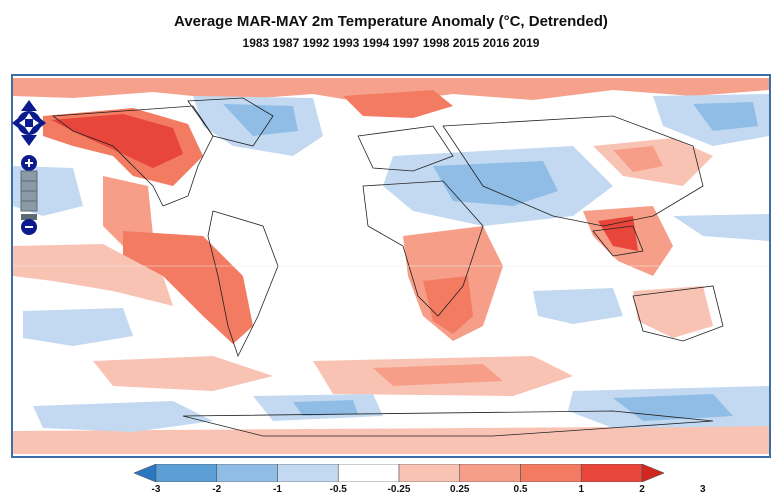 This screenshot has width=782, height=499. Describe the element at coordinates (156, 489) in the screenshot. I see `colorbar-tick-label: -3` at that location.